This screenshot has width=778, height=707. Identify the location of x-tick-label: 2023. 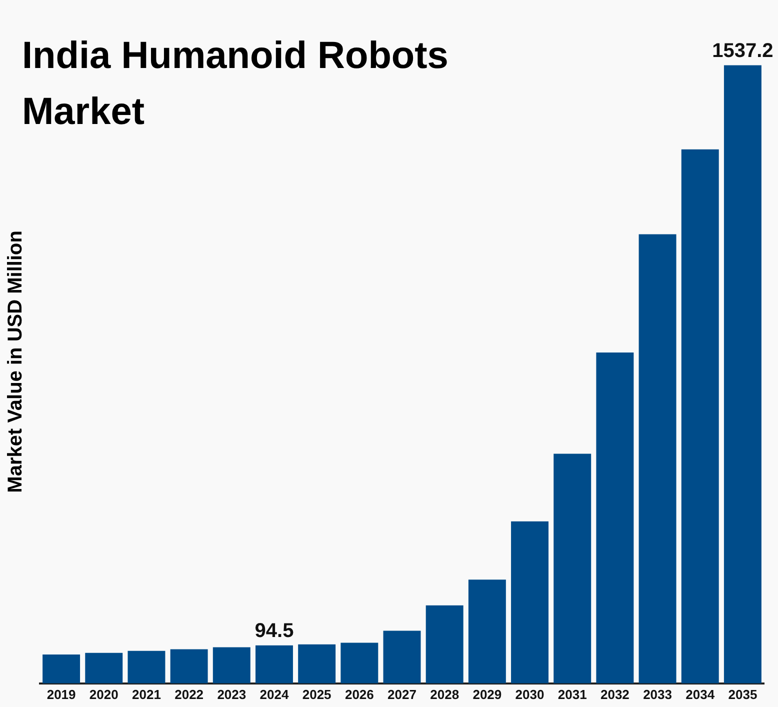
(231, 694).